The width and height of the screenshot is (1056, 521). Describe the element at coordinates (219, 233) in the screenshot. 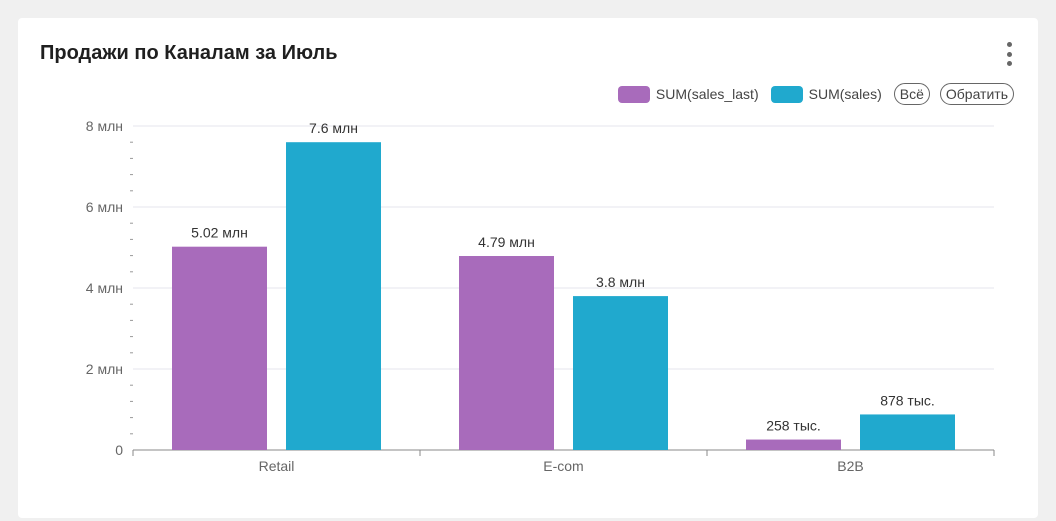

I see `data-label: 5.02 млн` at that location.